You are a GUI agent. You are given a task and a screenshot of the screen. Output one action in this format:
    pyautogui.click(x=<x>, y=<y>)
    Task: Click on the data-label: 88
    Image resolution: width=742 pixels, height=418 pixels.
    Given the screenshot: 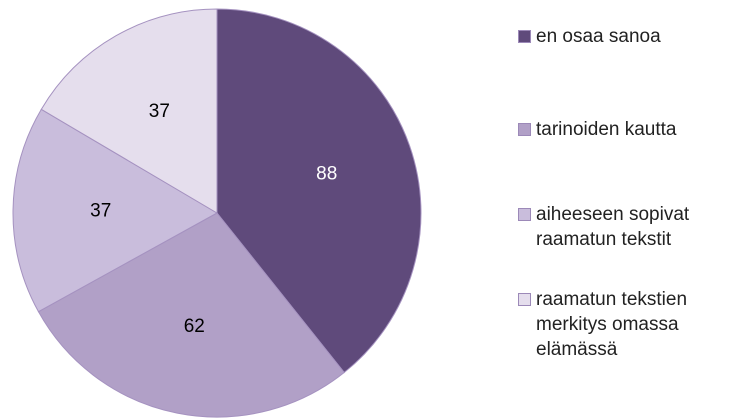 What is the action you would take?
    pyautogui.click(x=326, y=174)
    